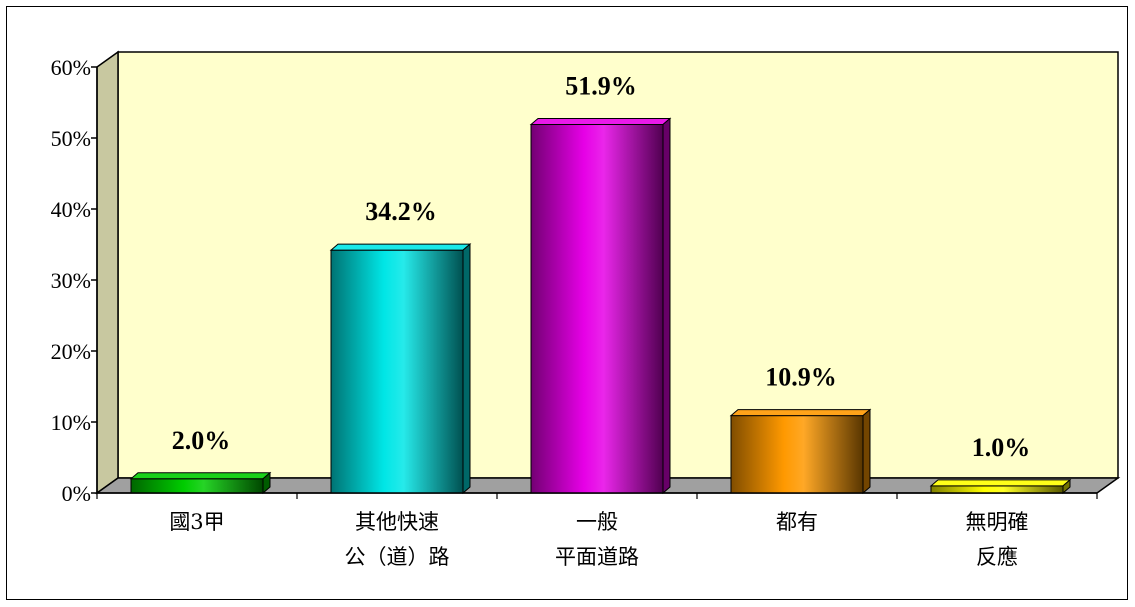  Describe the element at coordinates (397, 522) in the screenshot. I see `x-category-label: 其他快速` at that location.